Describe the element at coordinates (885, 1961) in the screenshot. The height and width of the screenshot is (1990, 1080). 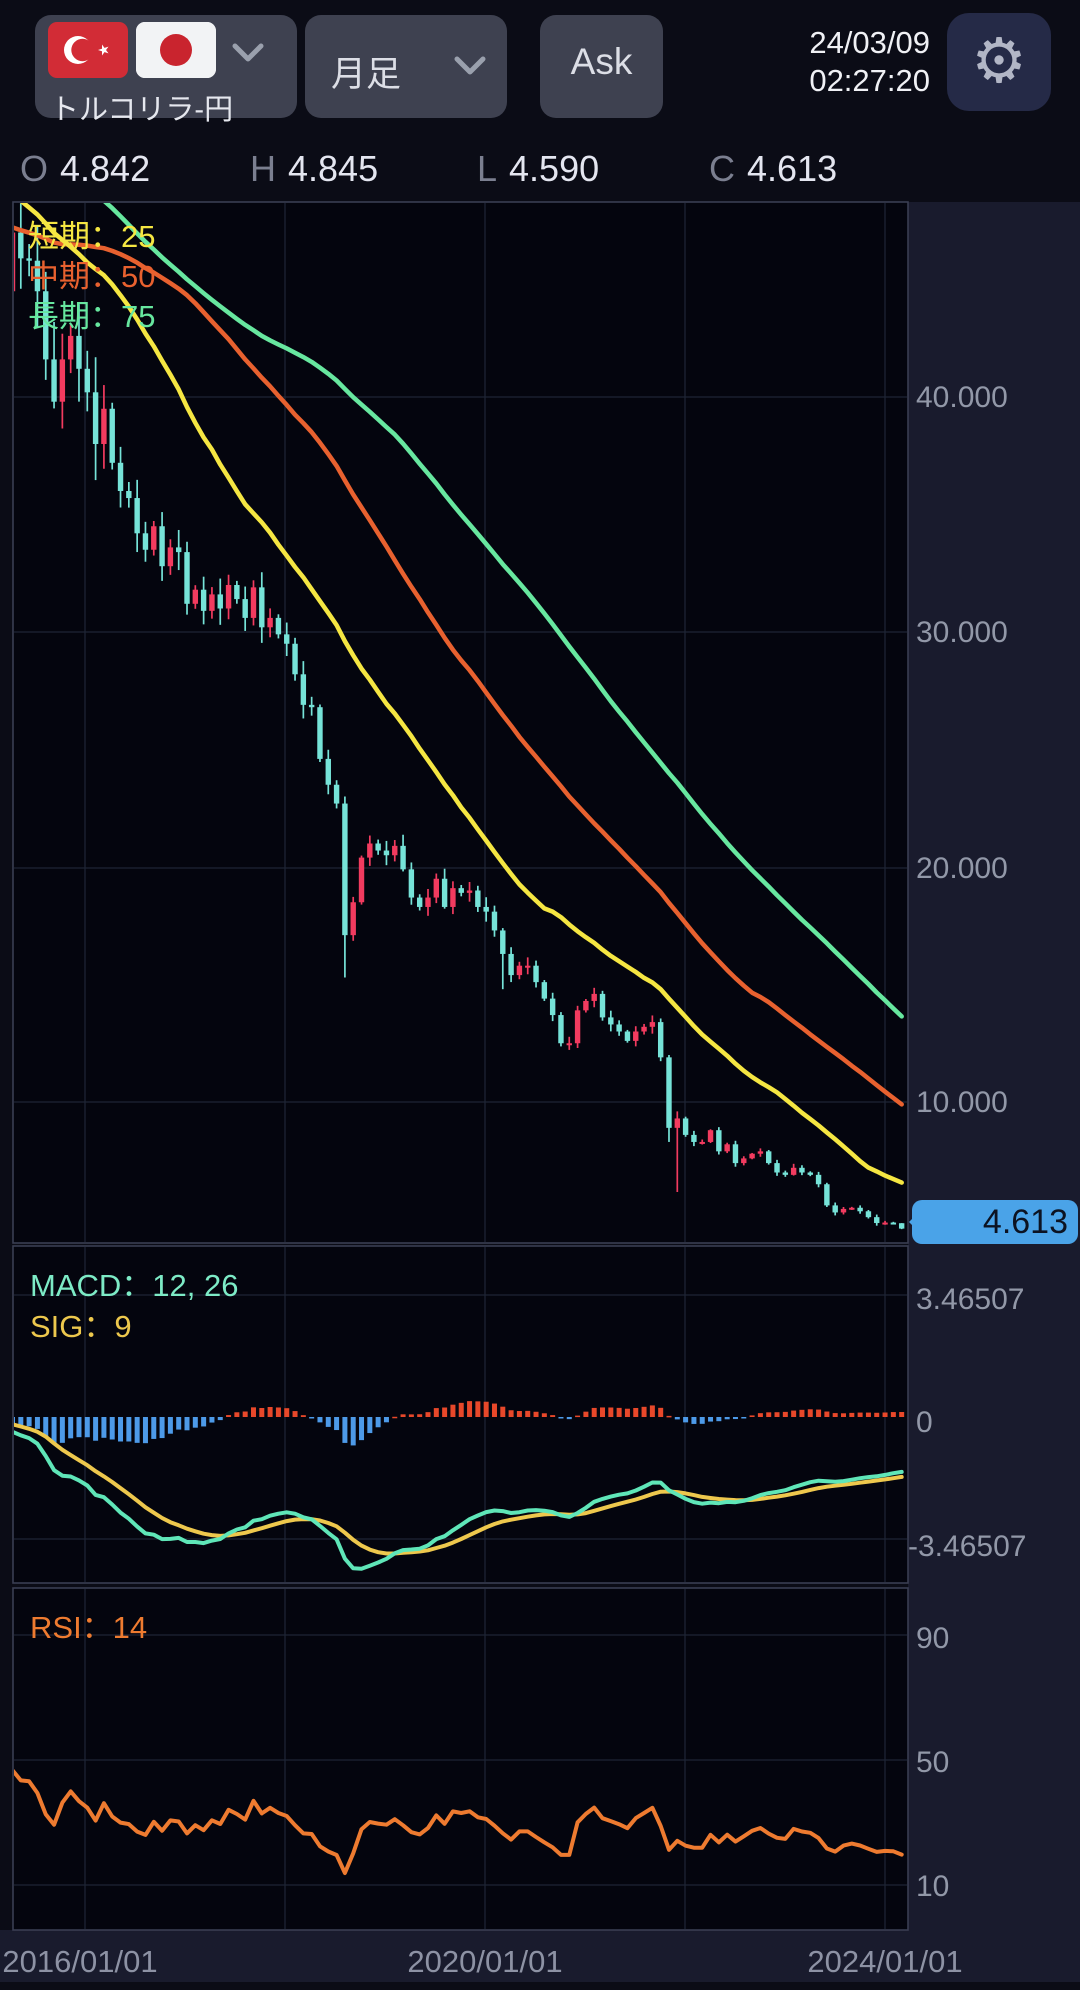
I see `x-axis-label-2024: 2024/01/01` at that location.